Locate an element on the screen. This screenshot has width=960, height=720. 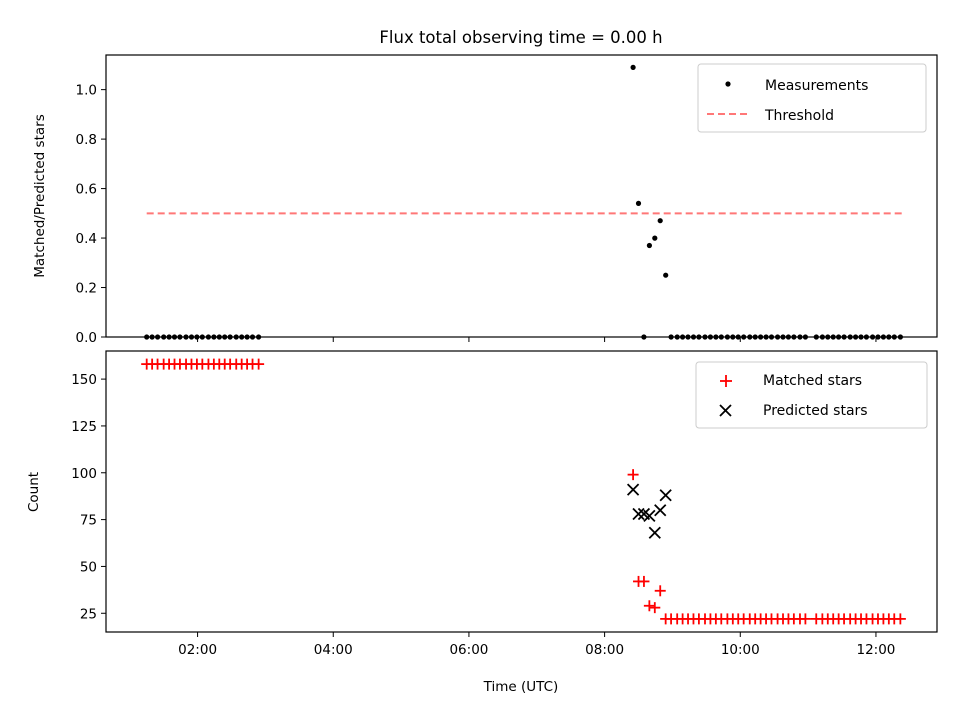
chart-title: Flux total observing time = 0.00 h is located at coordinates (520, 37).